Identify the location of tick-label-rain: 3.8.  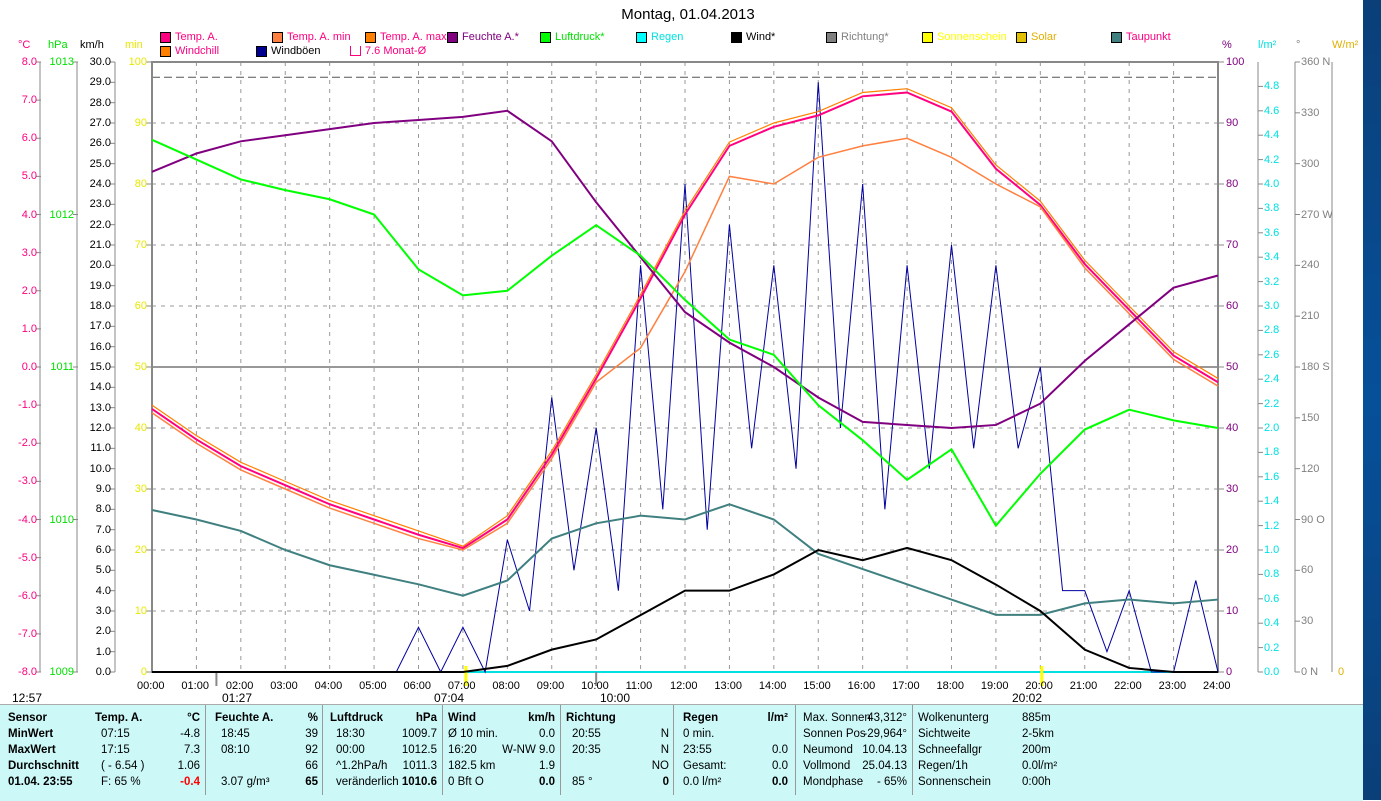
(1272, 208).